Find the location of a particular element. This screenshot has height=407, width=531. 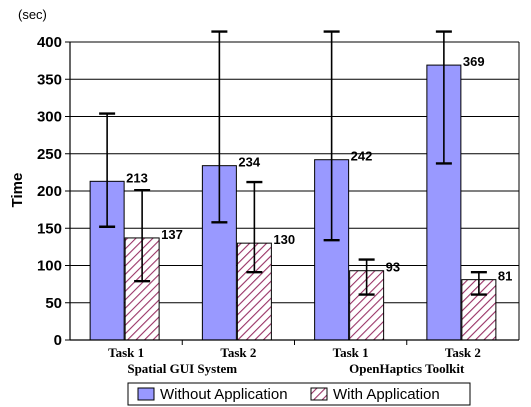

data-label: 81 is located at coordinates (505, 276).